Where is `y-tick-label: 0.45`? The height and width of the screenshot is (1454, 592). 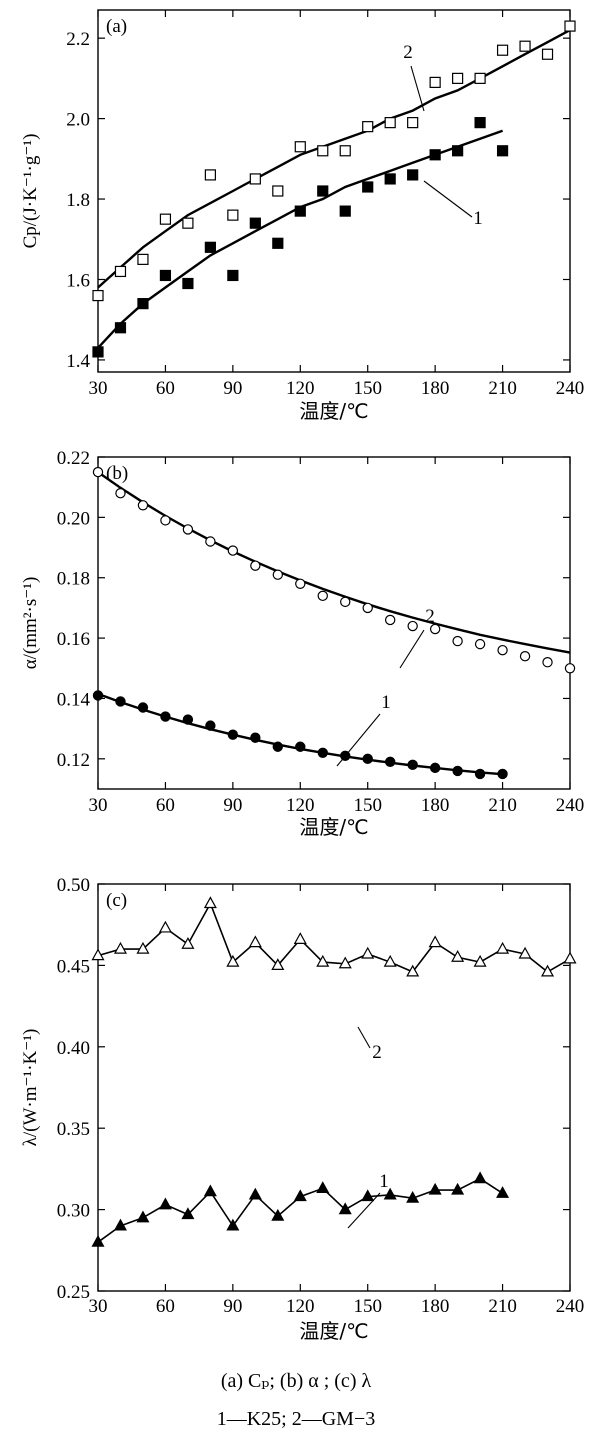 y-tick-label: 0.45 is located at coordinates (73, 966).